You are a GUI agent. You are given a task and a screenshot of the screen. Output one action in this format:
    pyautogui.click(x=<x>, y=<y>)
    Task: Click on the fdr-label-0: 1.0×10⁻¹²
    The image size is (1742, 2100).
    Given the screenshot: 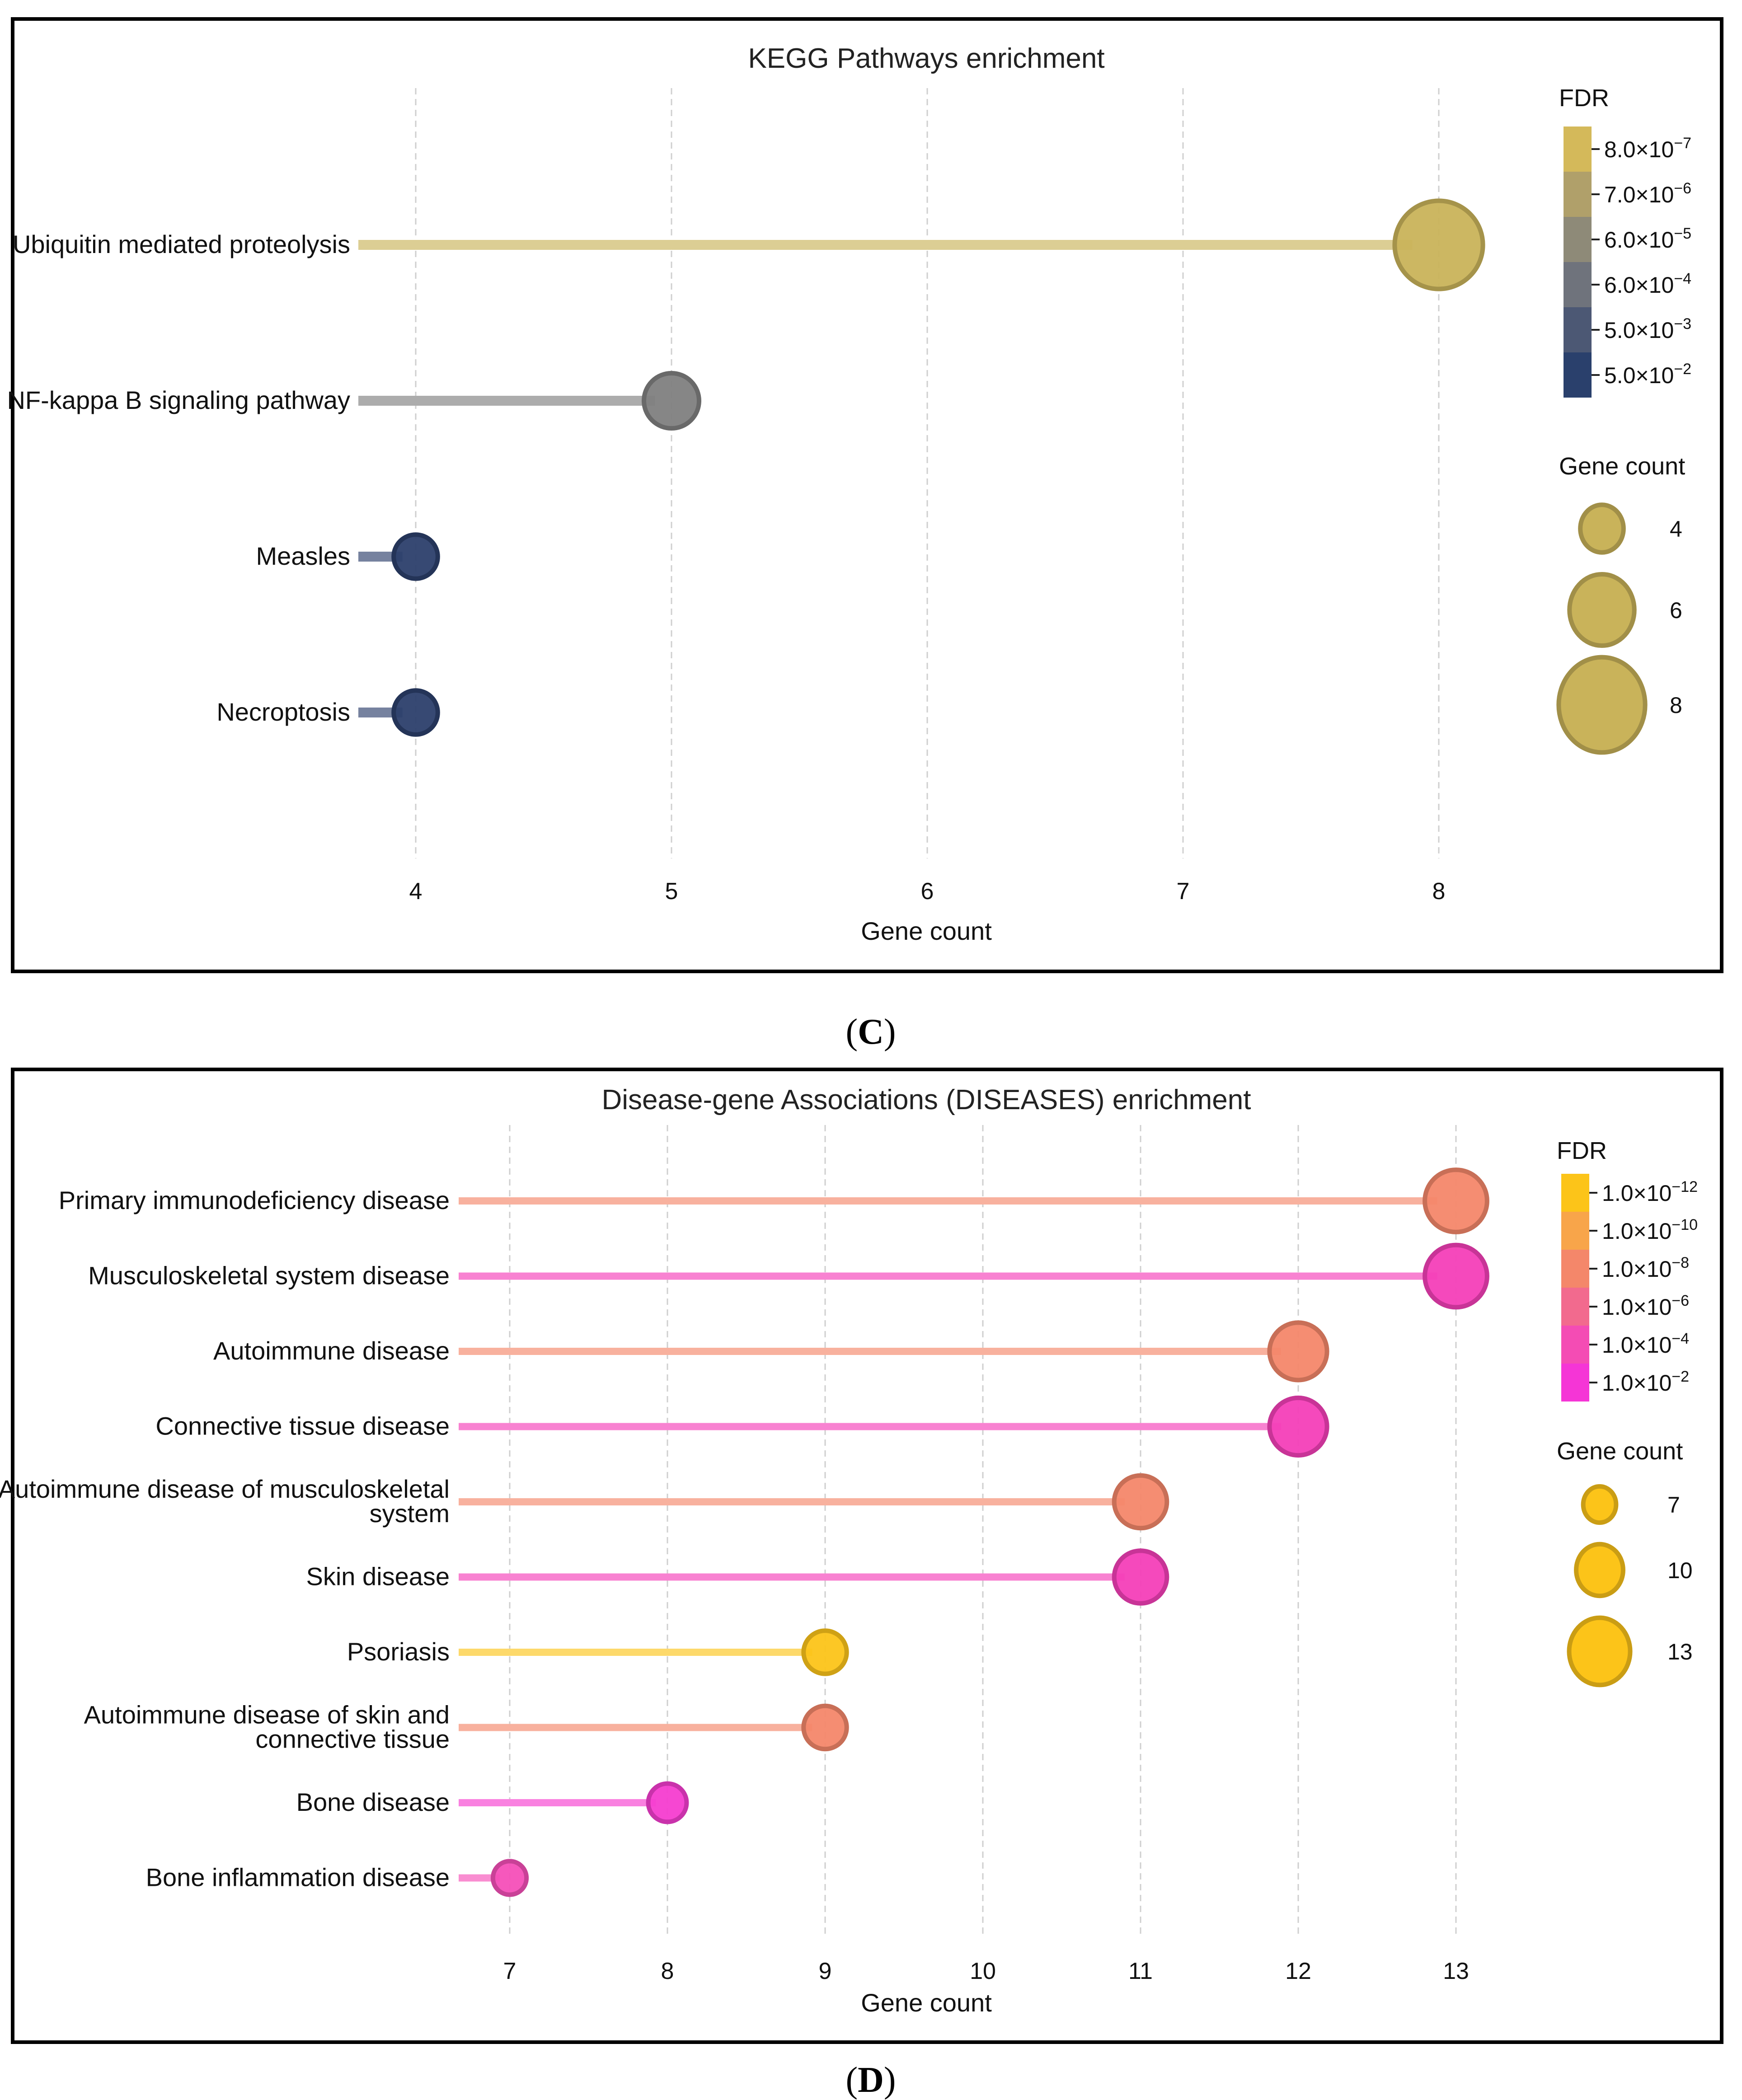 What is the action you would take?
    pyautogui.click(x=1650, y=1192)
    